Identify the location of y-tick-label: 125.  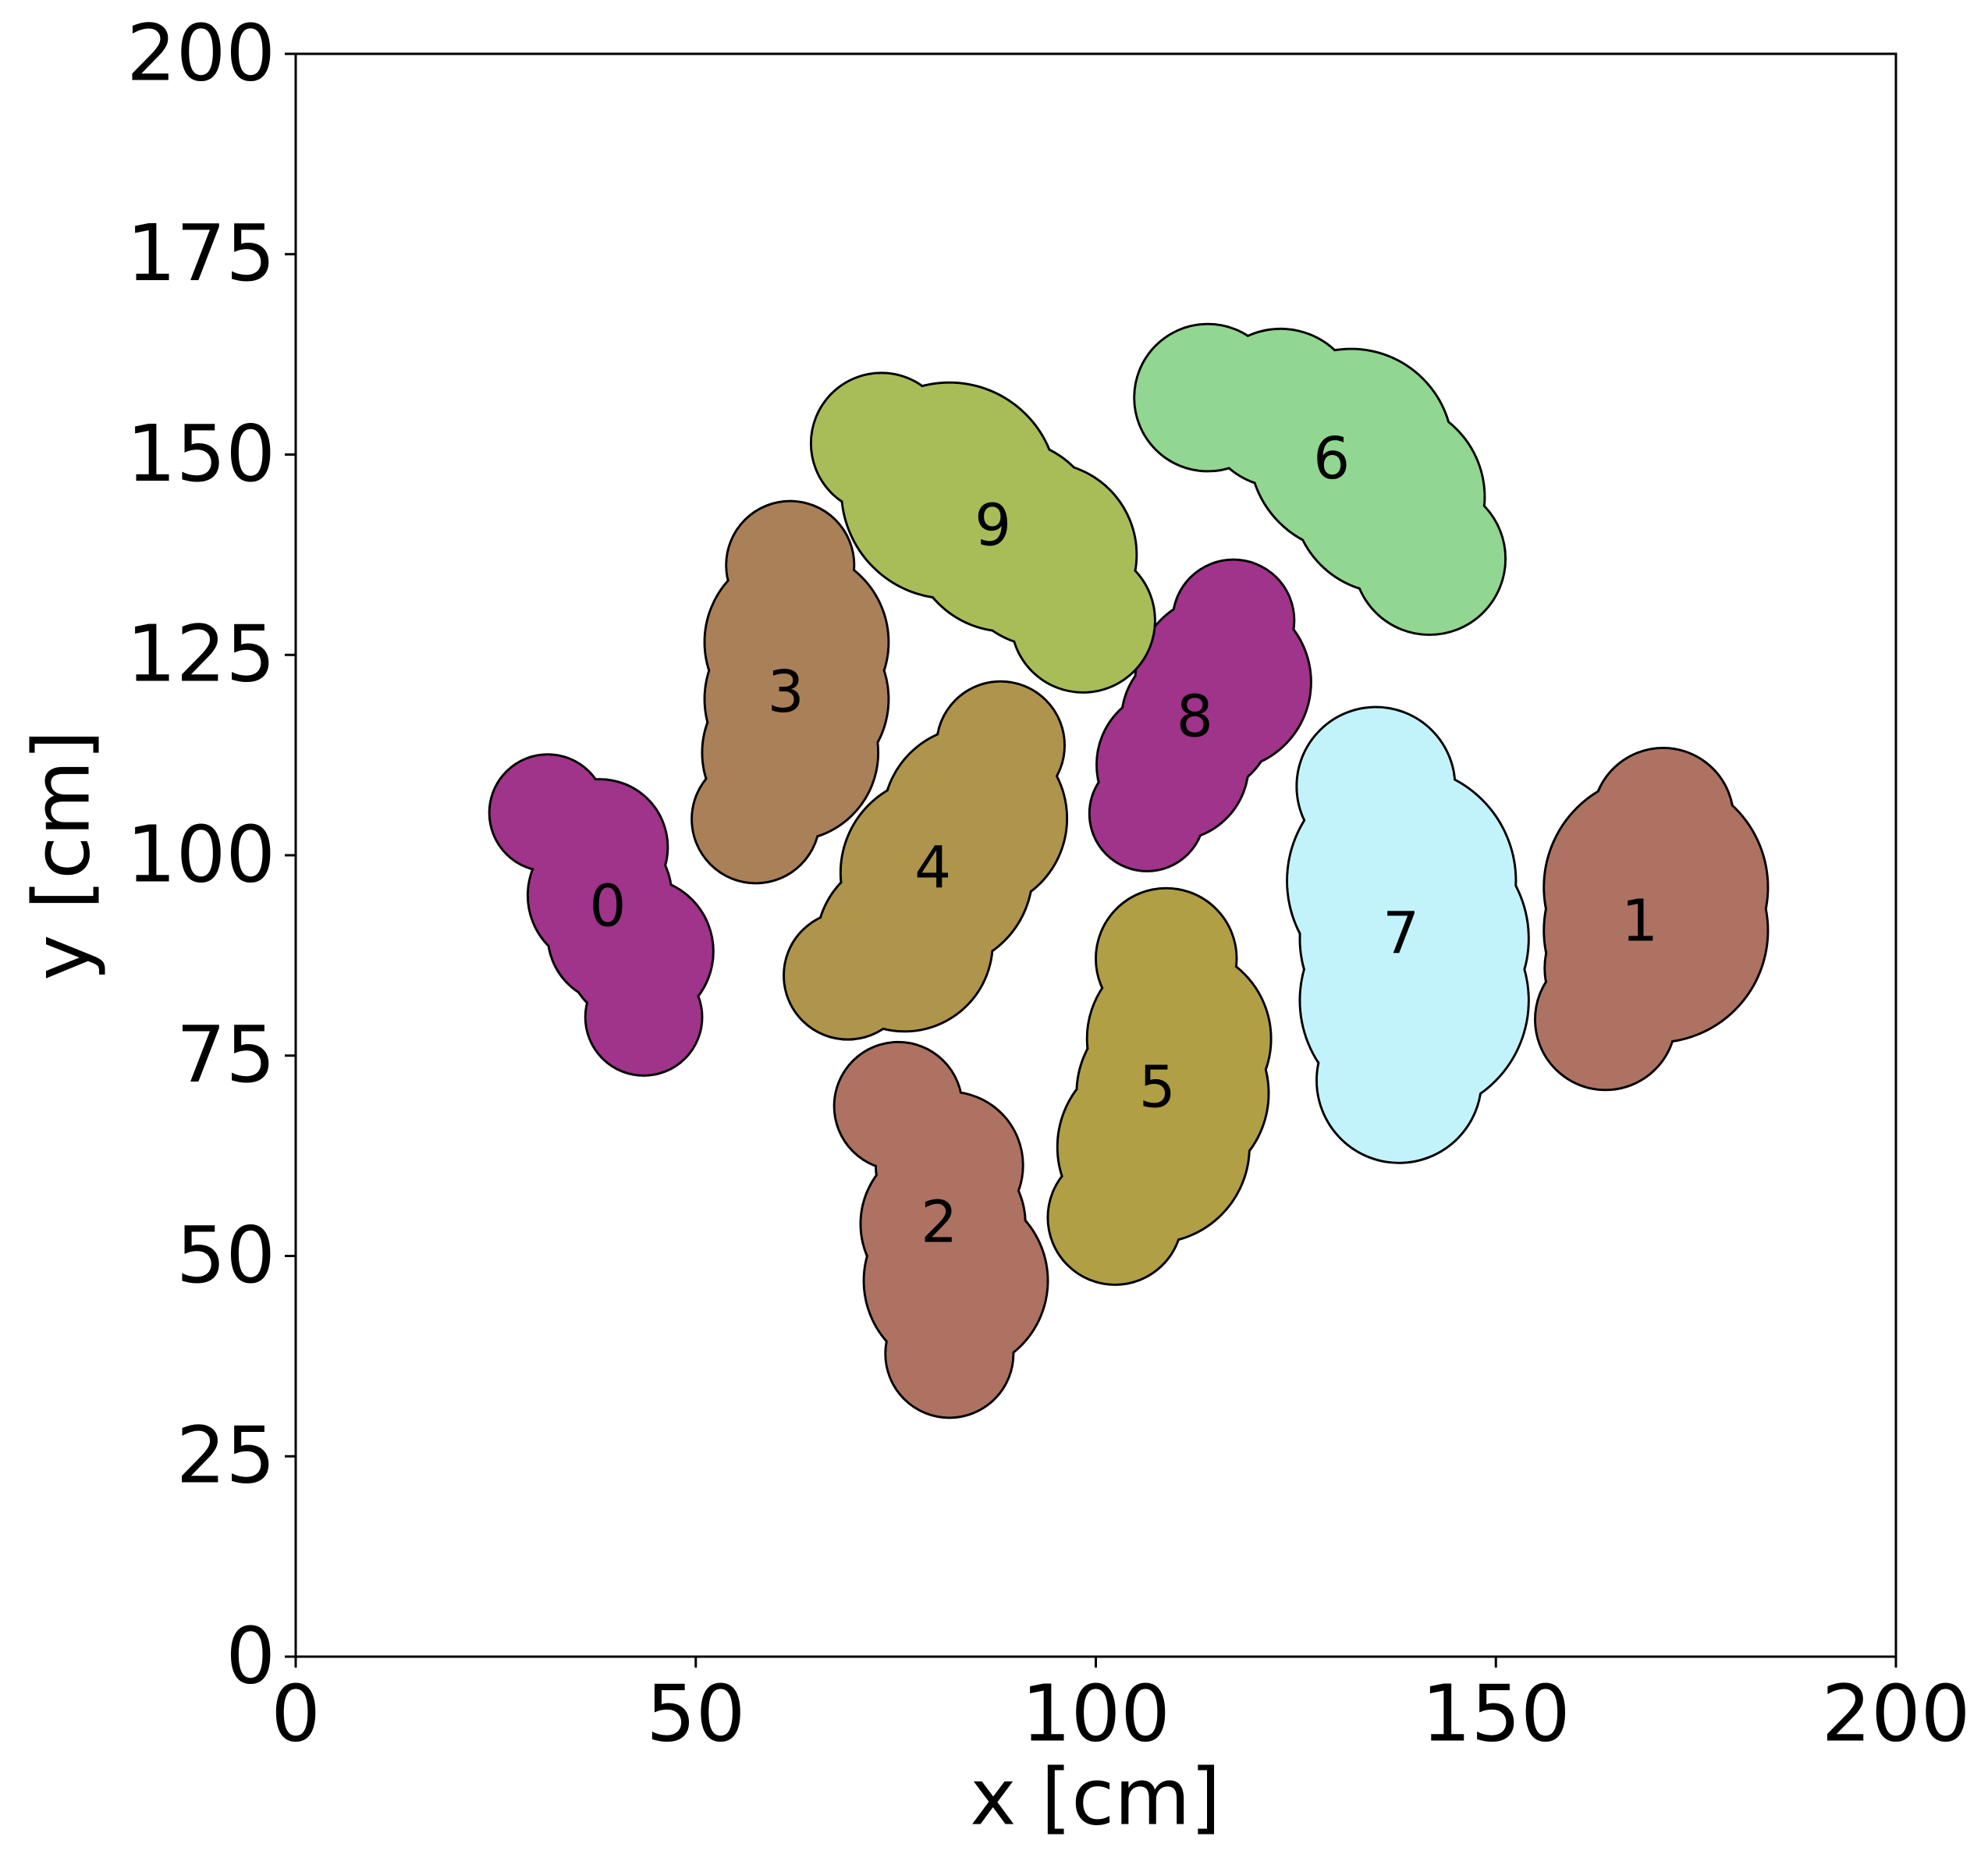
(200, 654).